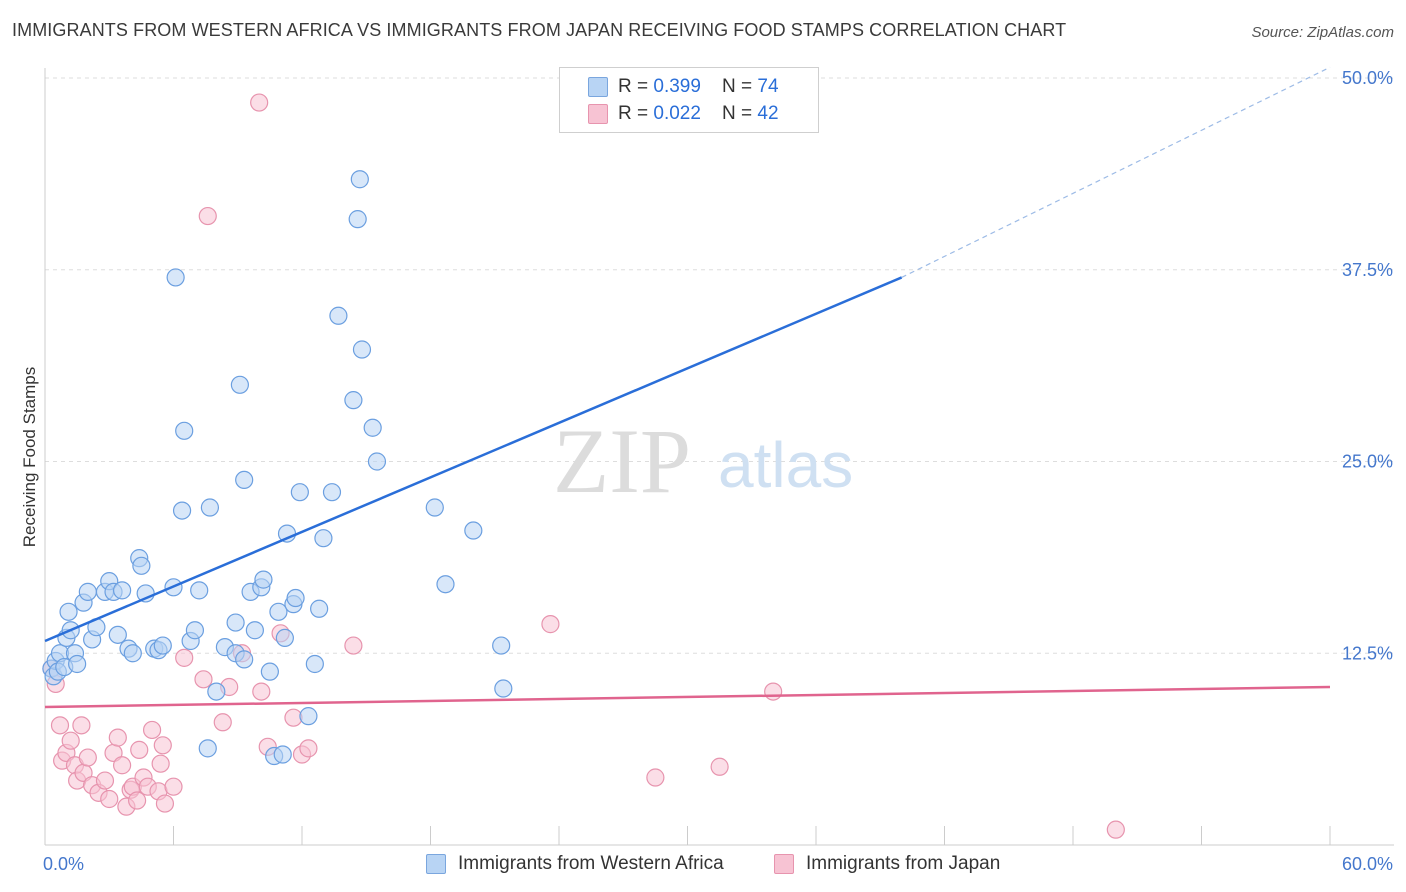 This screenshot has height=892, width=1406. Describe the element at coordinates (1367, 462) in the screenshot. I see `y-tick-label: 25.0%` at that location.